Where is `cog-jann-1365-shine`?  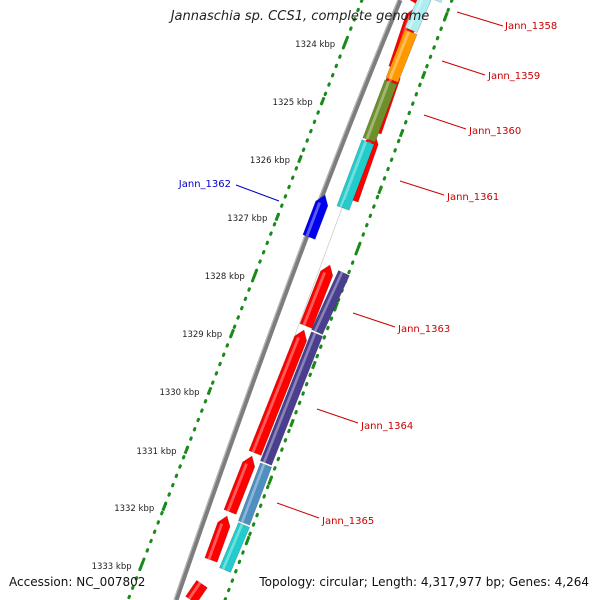 cog-jann-1365-shine is located at coordinates (253, 493).